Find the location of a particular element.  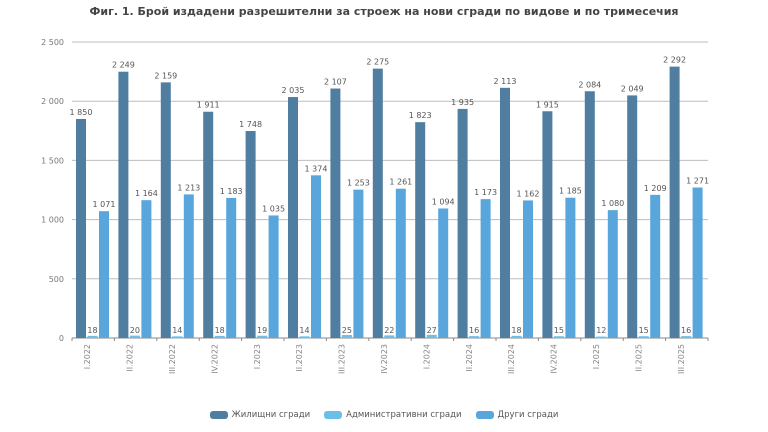

bar-value-label: 1 823 is located at coordinates (420, 115).